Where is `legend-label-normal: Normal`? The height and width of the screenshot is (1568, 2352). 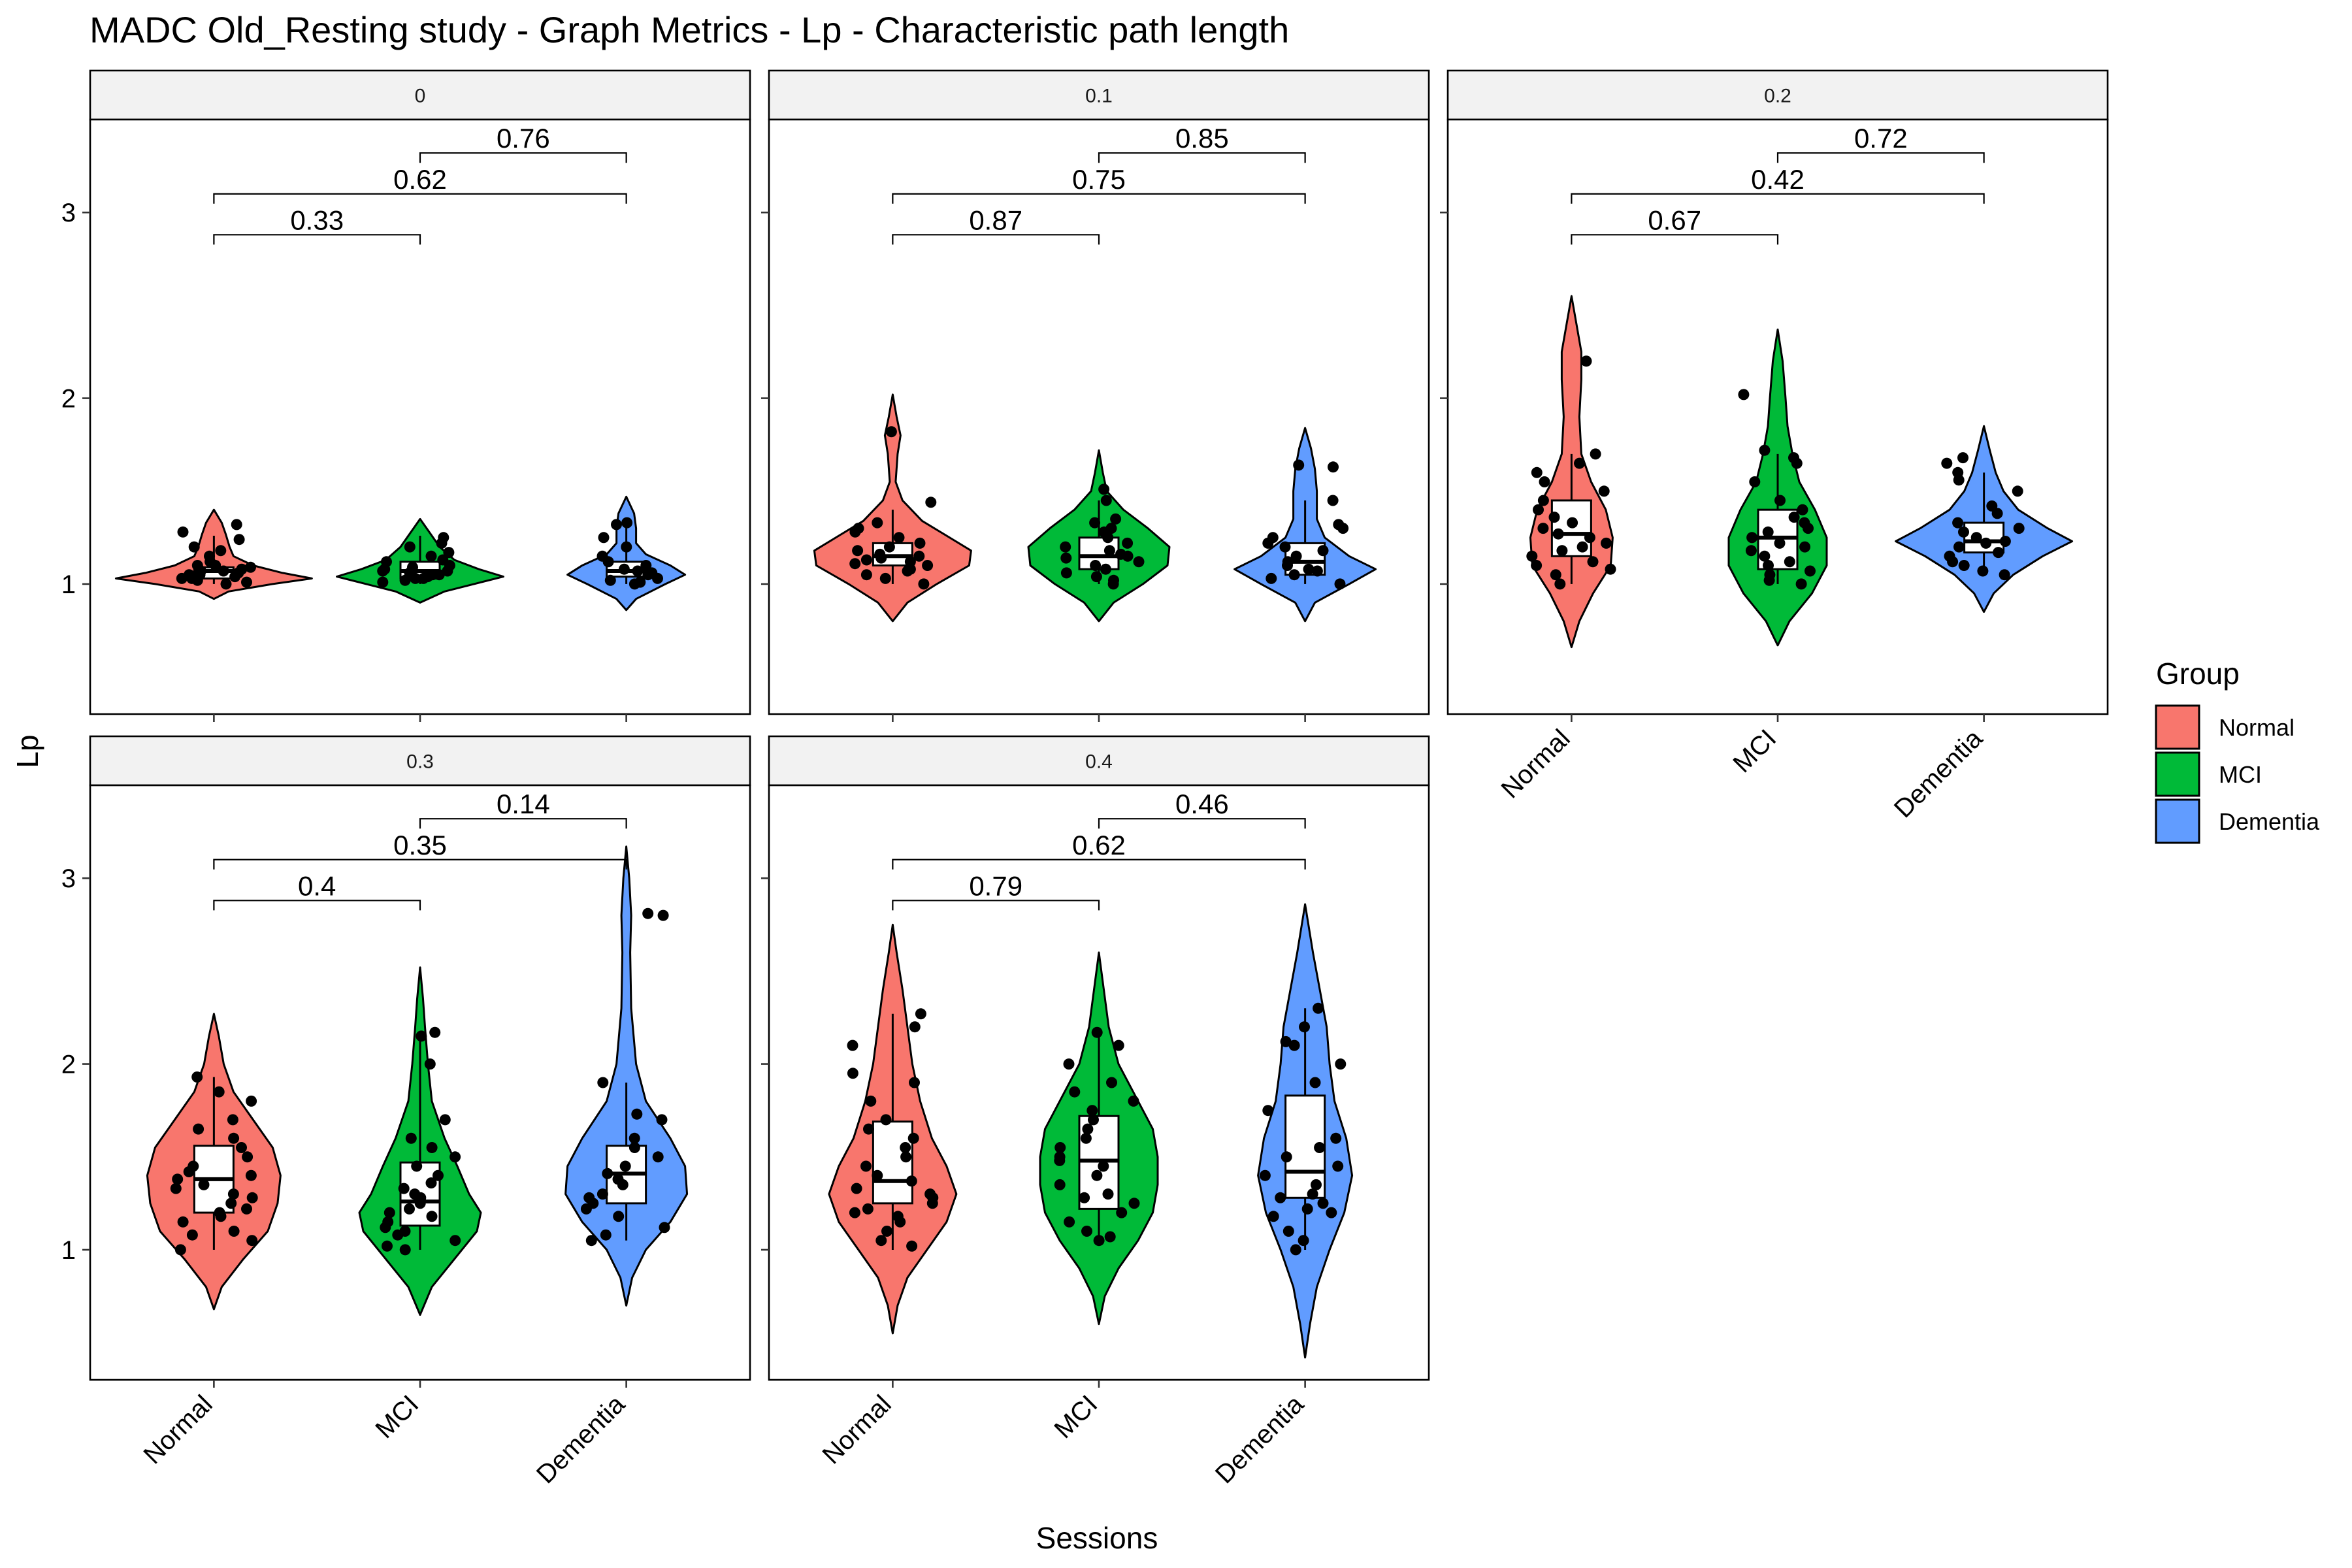 legend-label-normal: Normal is located at coordinates (2257, 727).